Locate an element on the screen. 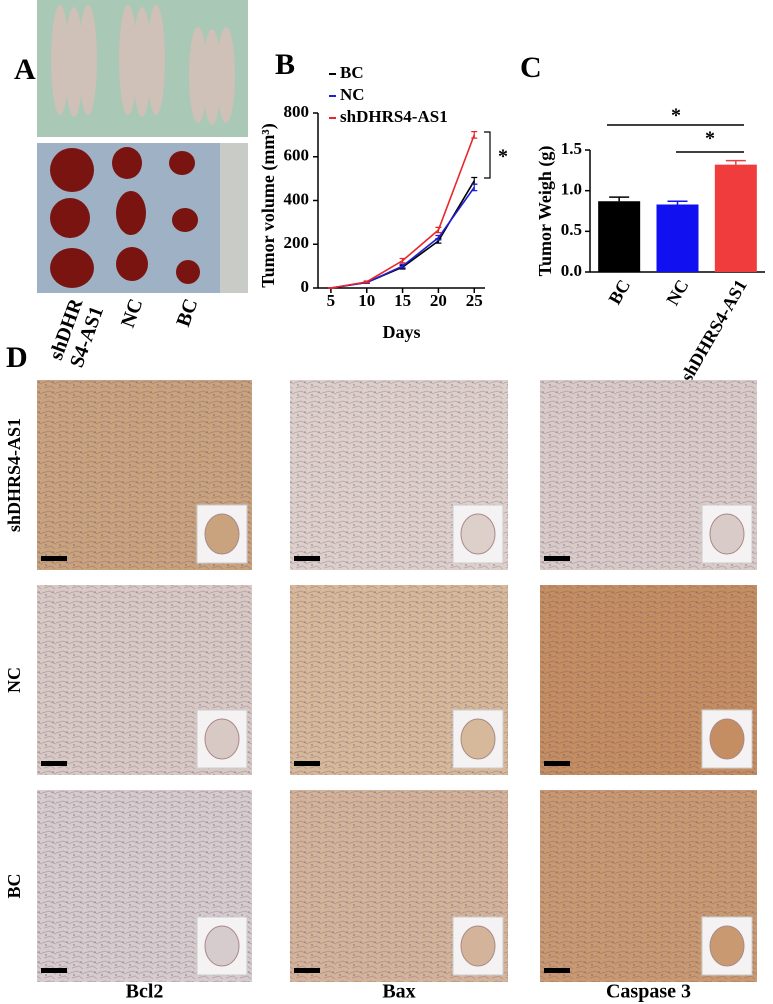 This screenshot has width=773, height=1004. label-line: NC is located at coordinates (131, 313).